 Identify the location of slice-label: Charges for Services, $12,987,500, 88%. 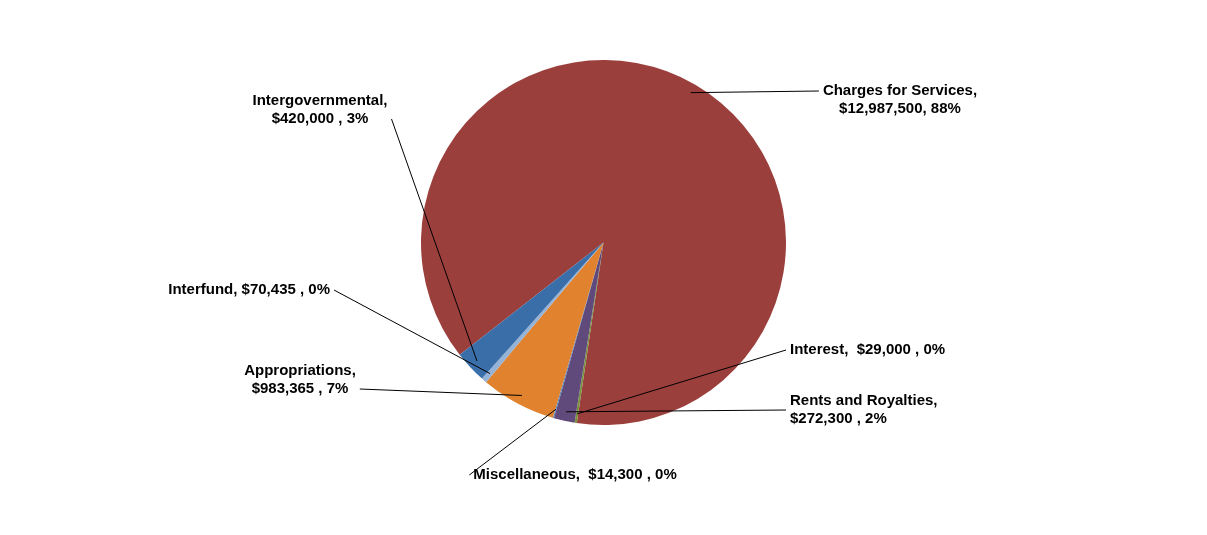
(900, 99).